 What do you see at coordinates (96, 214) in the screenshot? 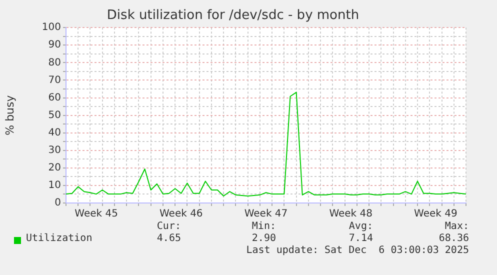
I see `x-tick-label: Week 45` at bounding box center [96, 214].